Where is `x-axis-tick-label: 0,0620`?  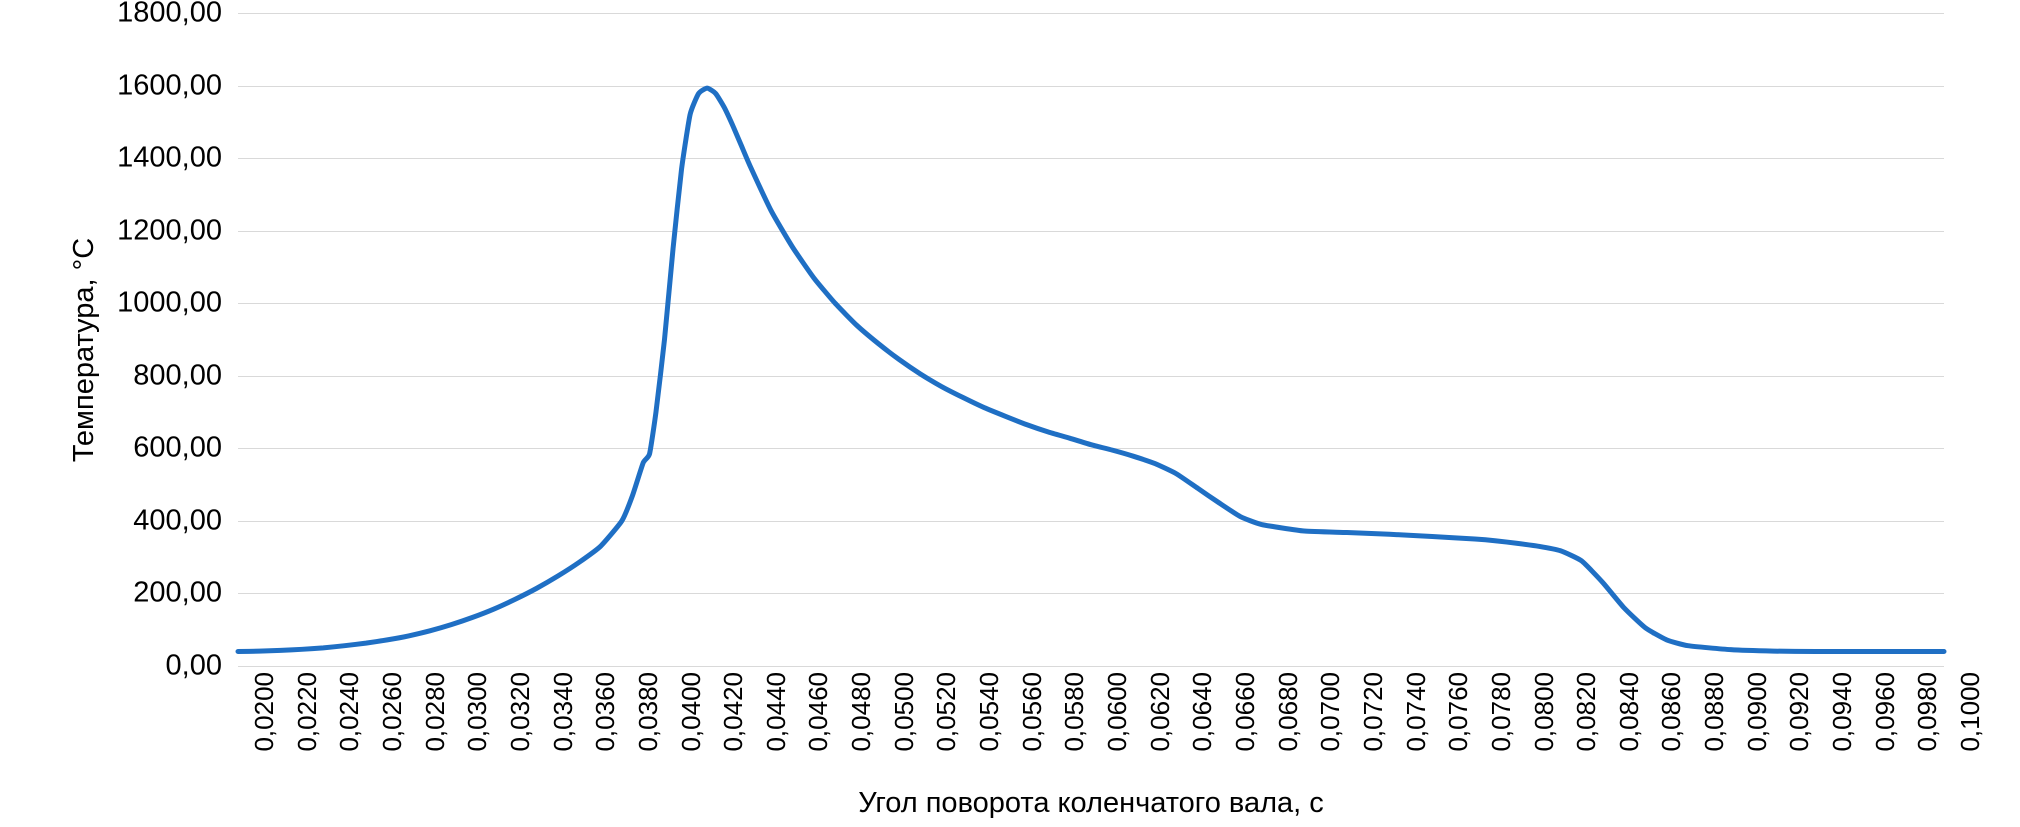 x-axis-tick-label: 0,0620 is located at coordinates (1159, 712).